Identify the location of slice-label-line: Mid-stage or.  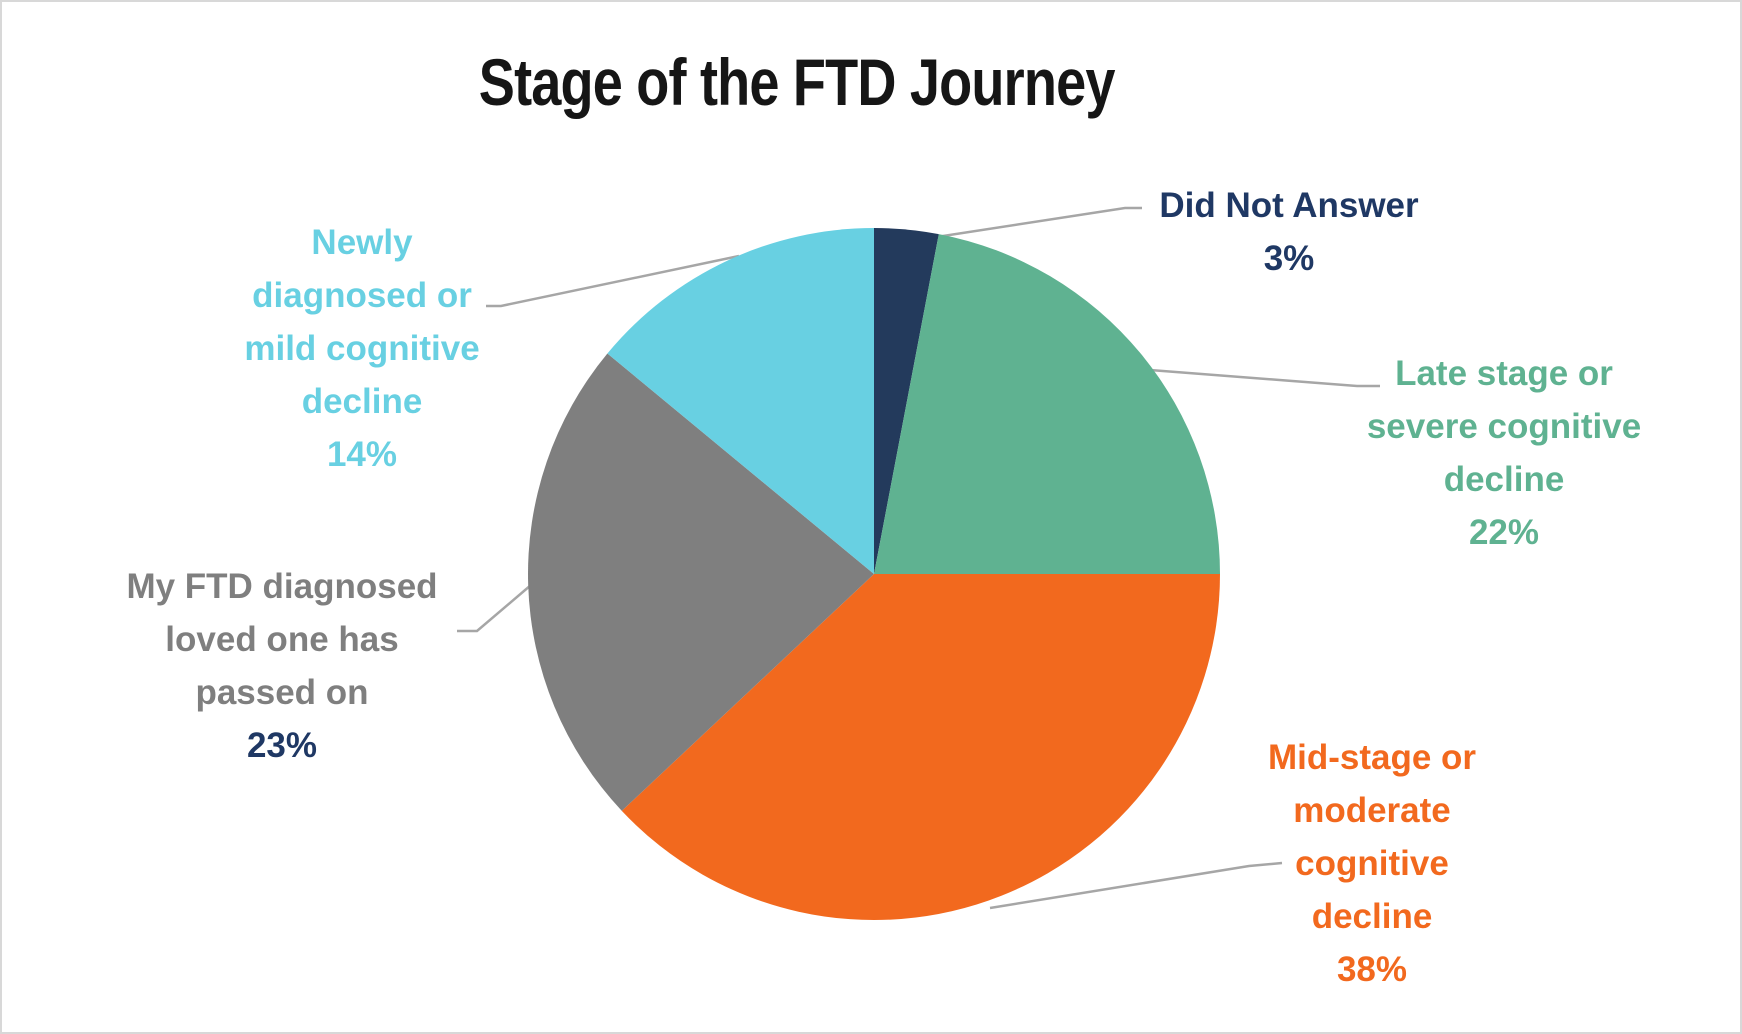
(1372, 757).